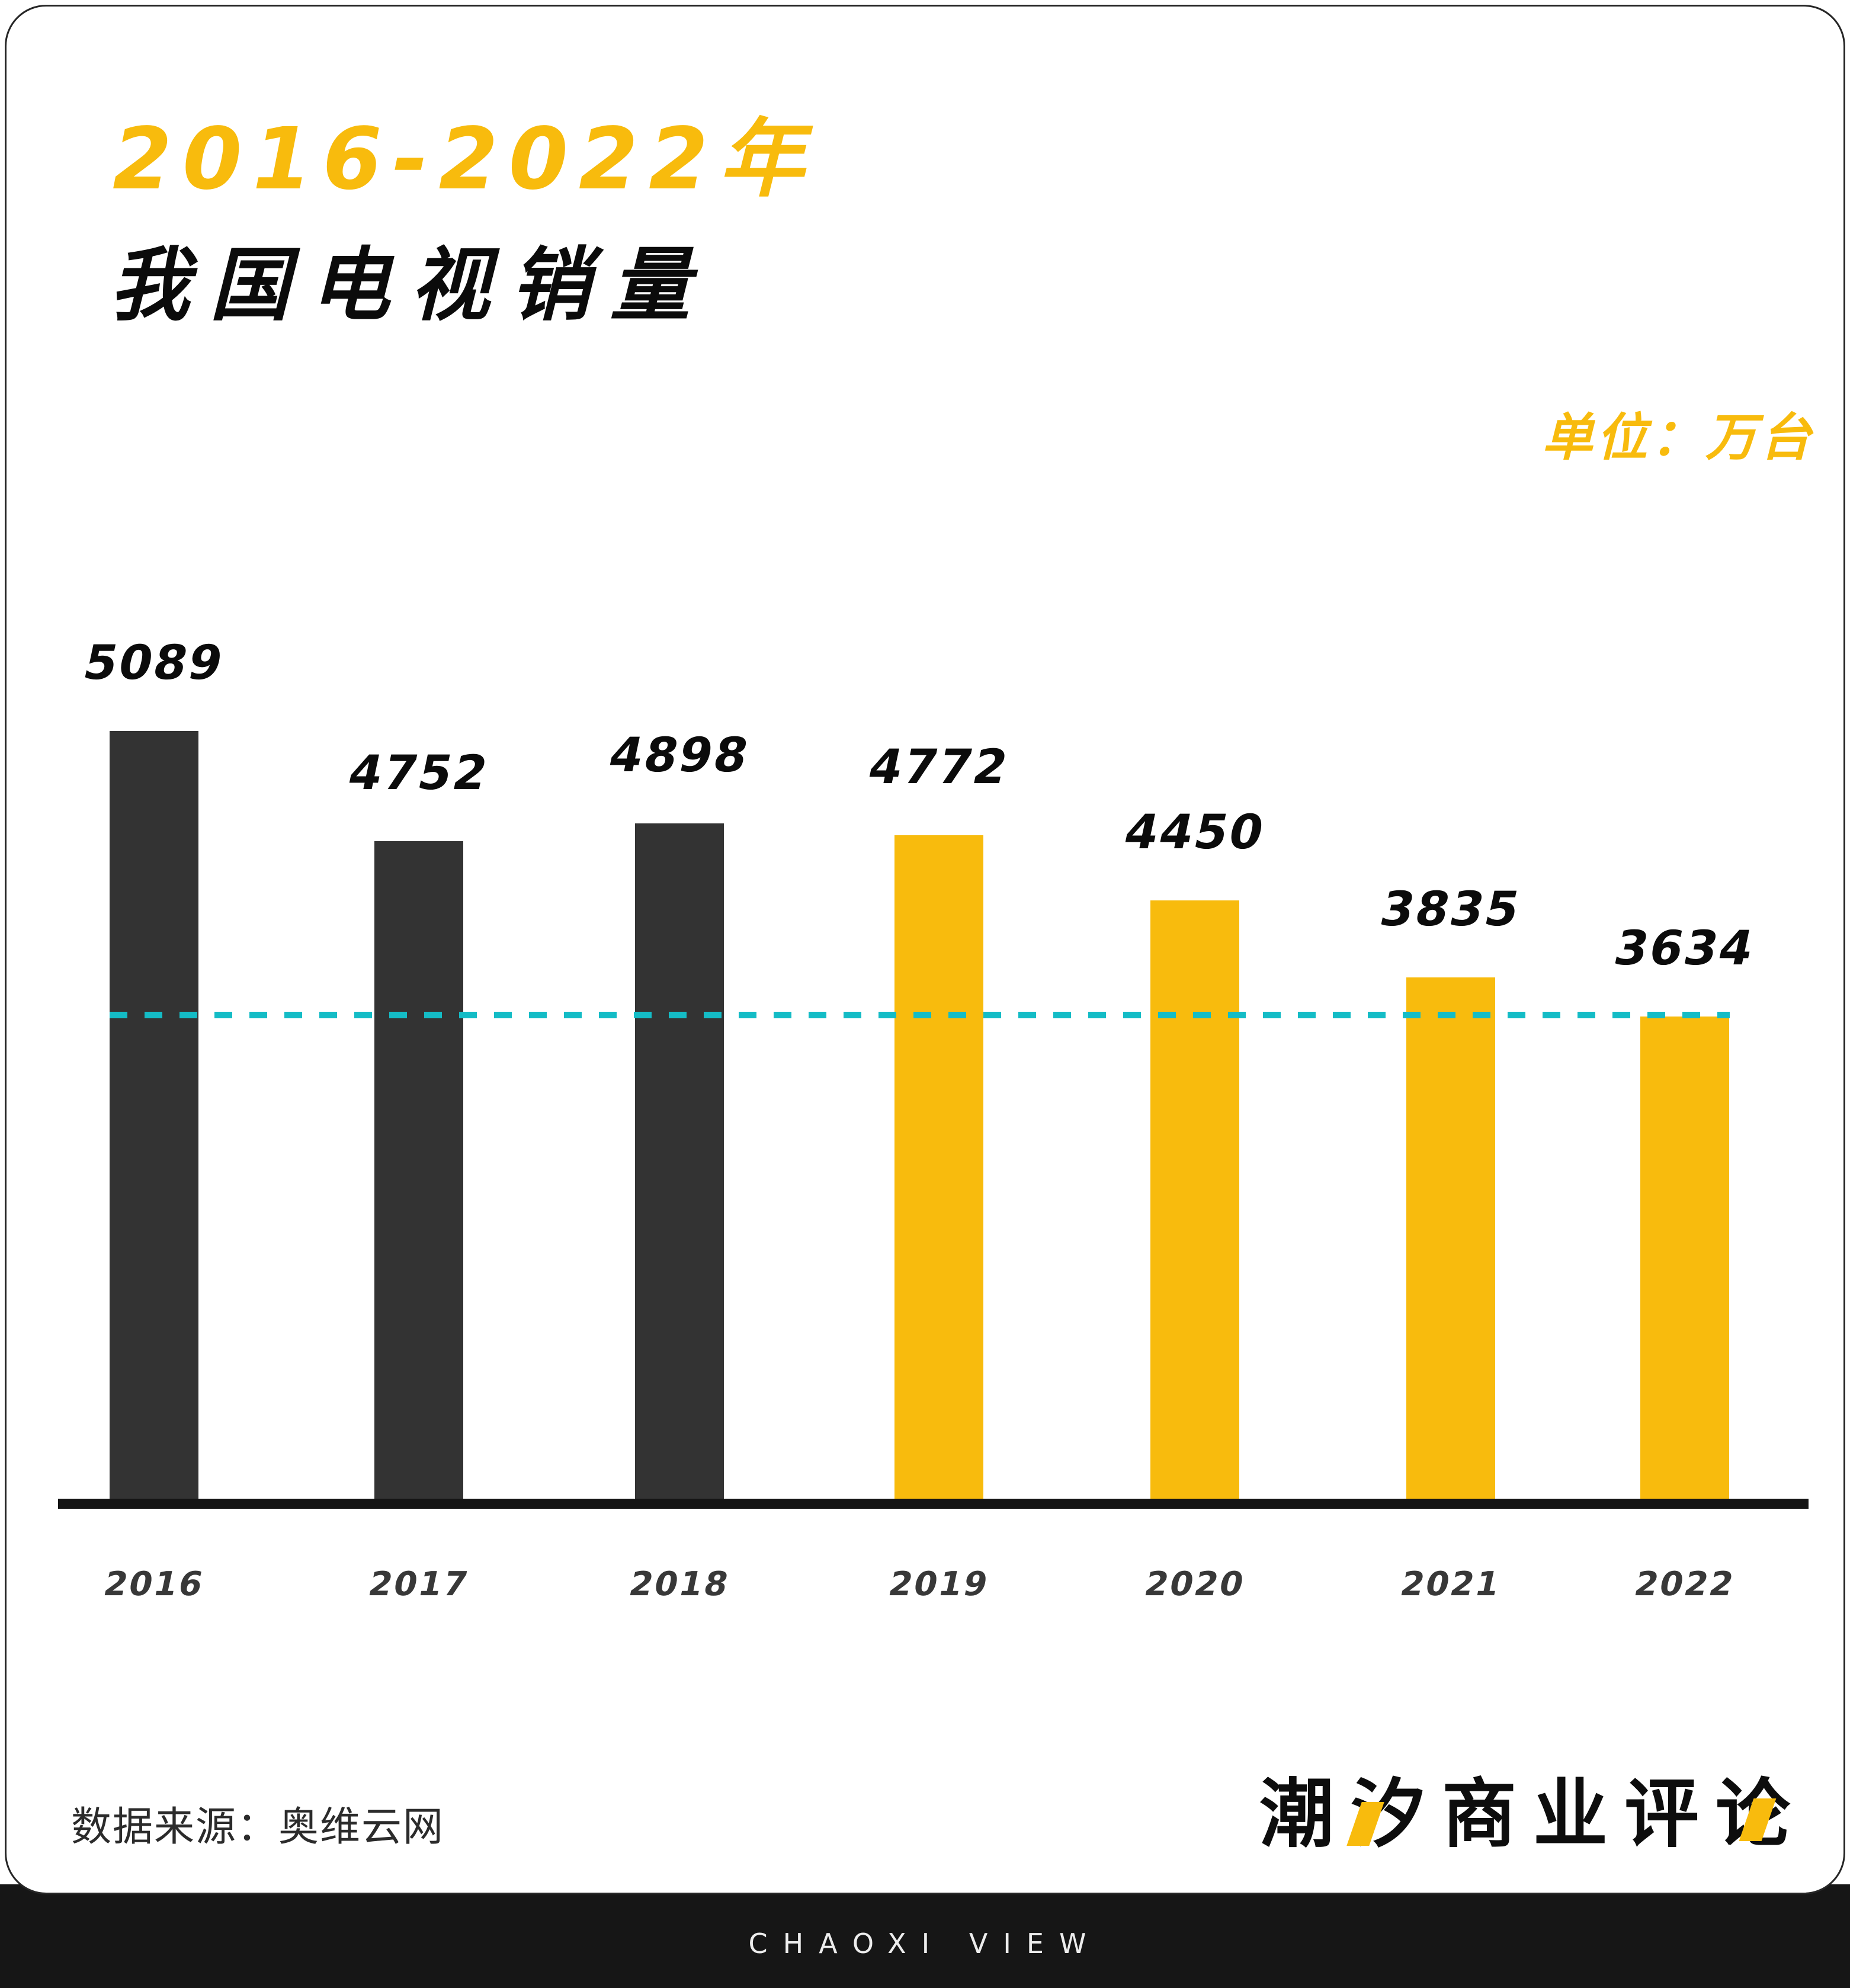 The image size is (1850, 1988). What do you see at coordinates (154, 1584) in the screenshot?
I see `x-axis-label-2016: 2016` at bounding box center [154, 1584].